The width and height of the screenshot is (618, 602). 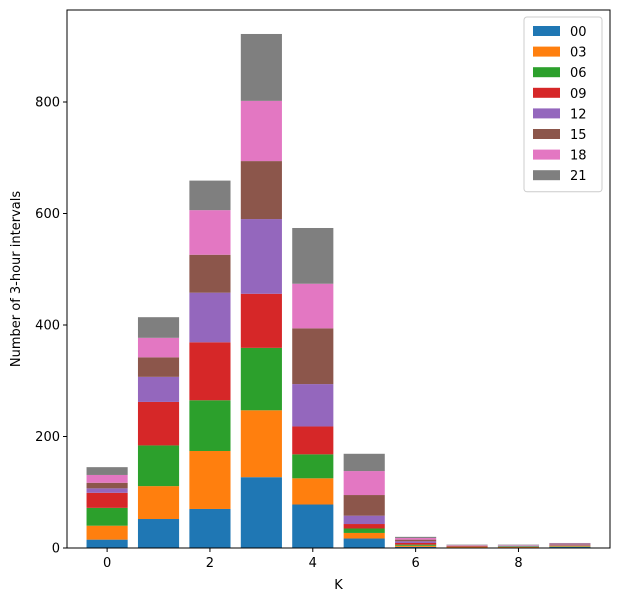 I want to click on y-tick-label: 0, so click(x=56, y=549).